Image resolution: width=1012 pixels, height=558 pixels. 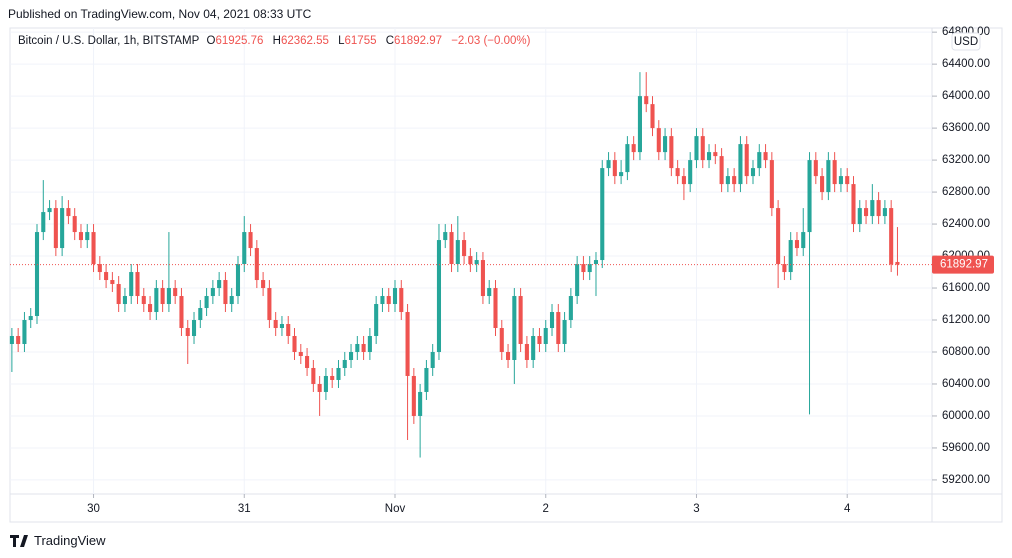 I want to click on legend-change: −2.03 (−0.00%), so click(x=491, y=41).